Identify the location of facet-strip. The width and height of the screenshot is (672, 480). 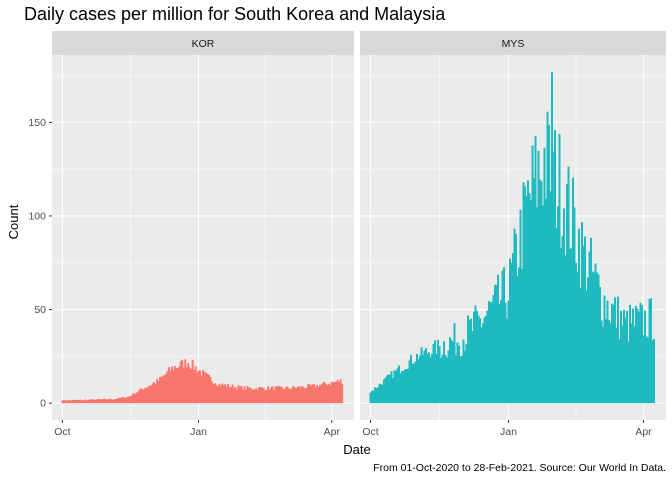
(203, 43).